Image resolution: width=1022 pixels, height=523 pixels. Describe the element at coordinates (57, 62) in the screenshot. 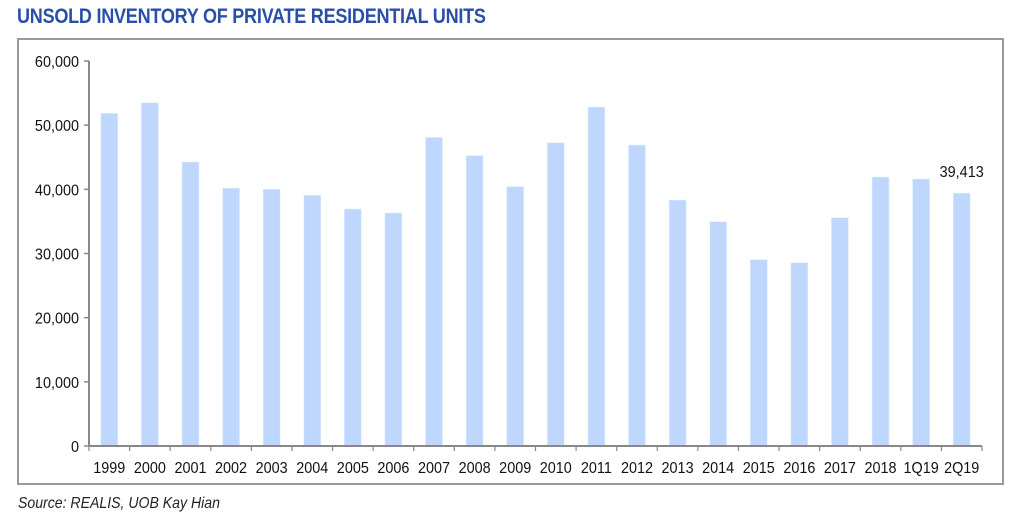

I see `y-tick-label: 60,000` at that location.